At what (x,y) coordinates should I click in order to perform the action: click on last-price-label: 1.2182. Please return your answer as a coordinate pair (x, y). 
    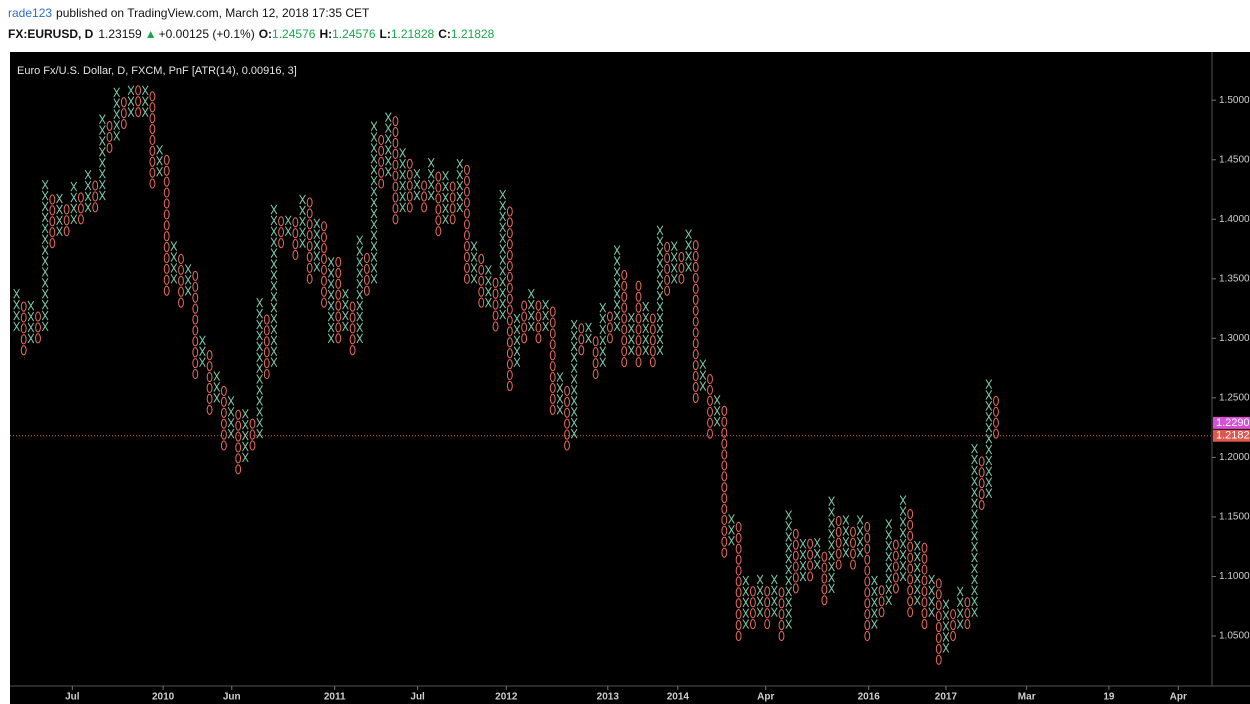
    Looking at the image, I should click on (1233, 436).